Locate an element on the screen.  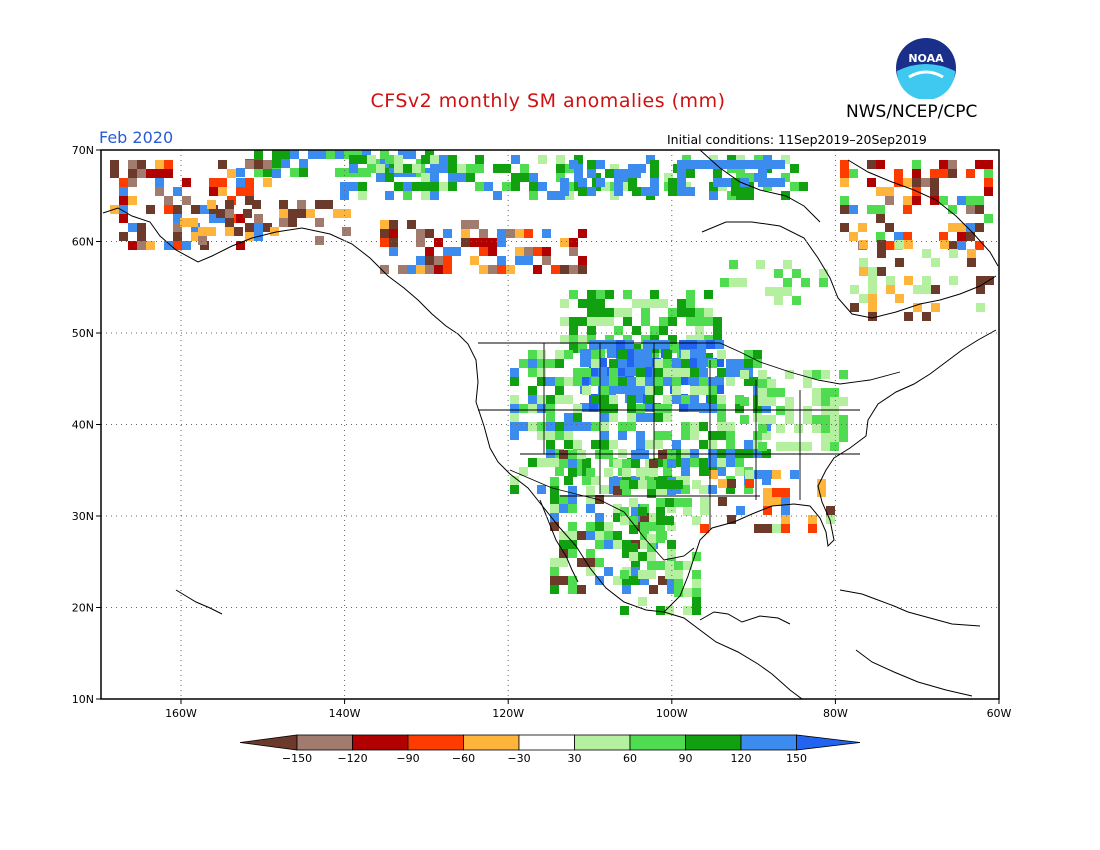
legend-label: 90 is located at coordinates (686, 758).